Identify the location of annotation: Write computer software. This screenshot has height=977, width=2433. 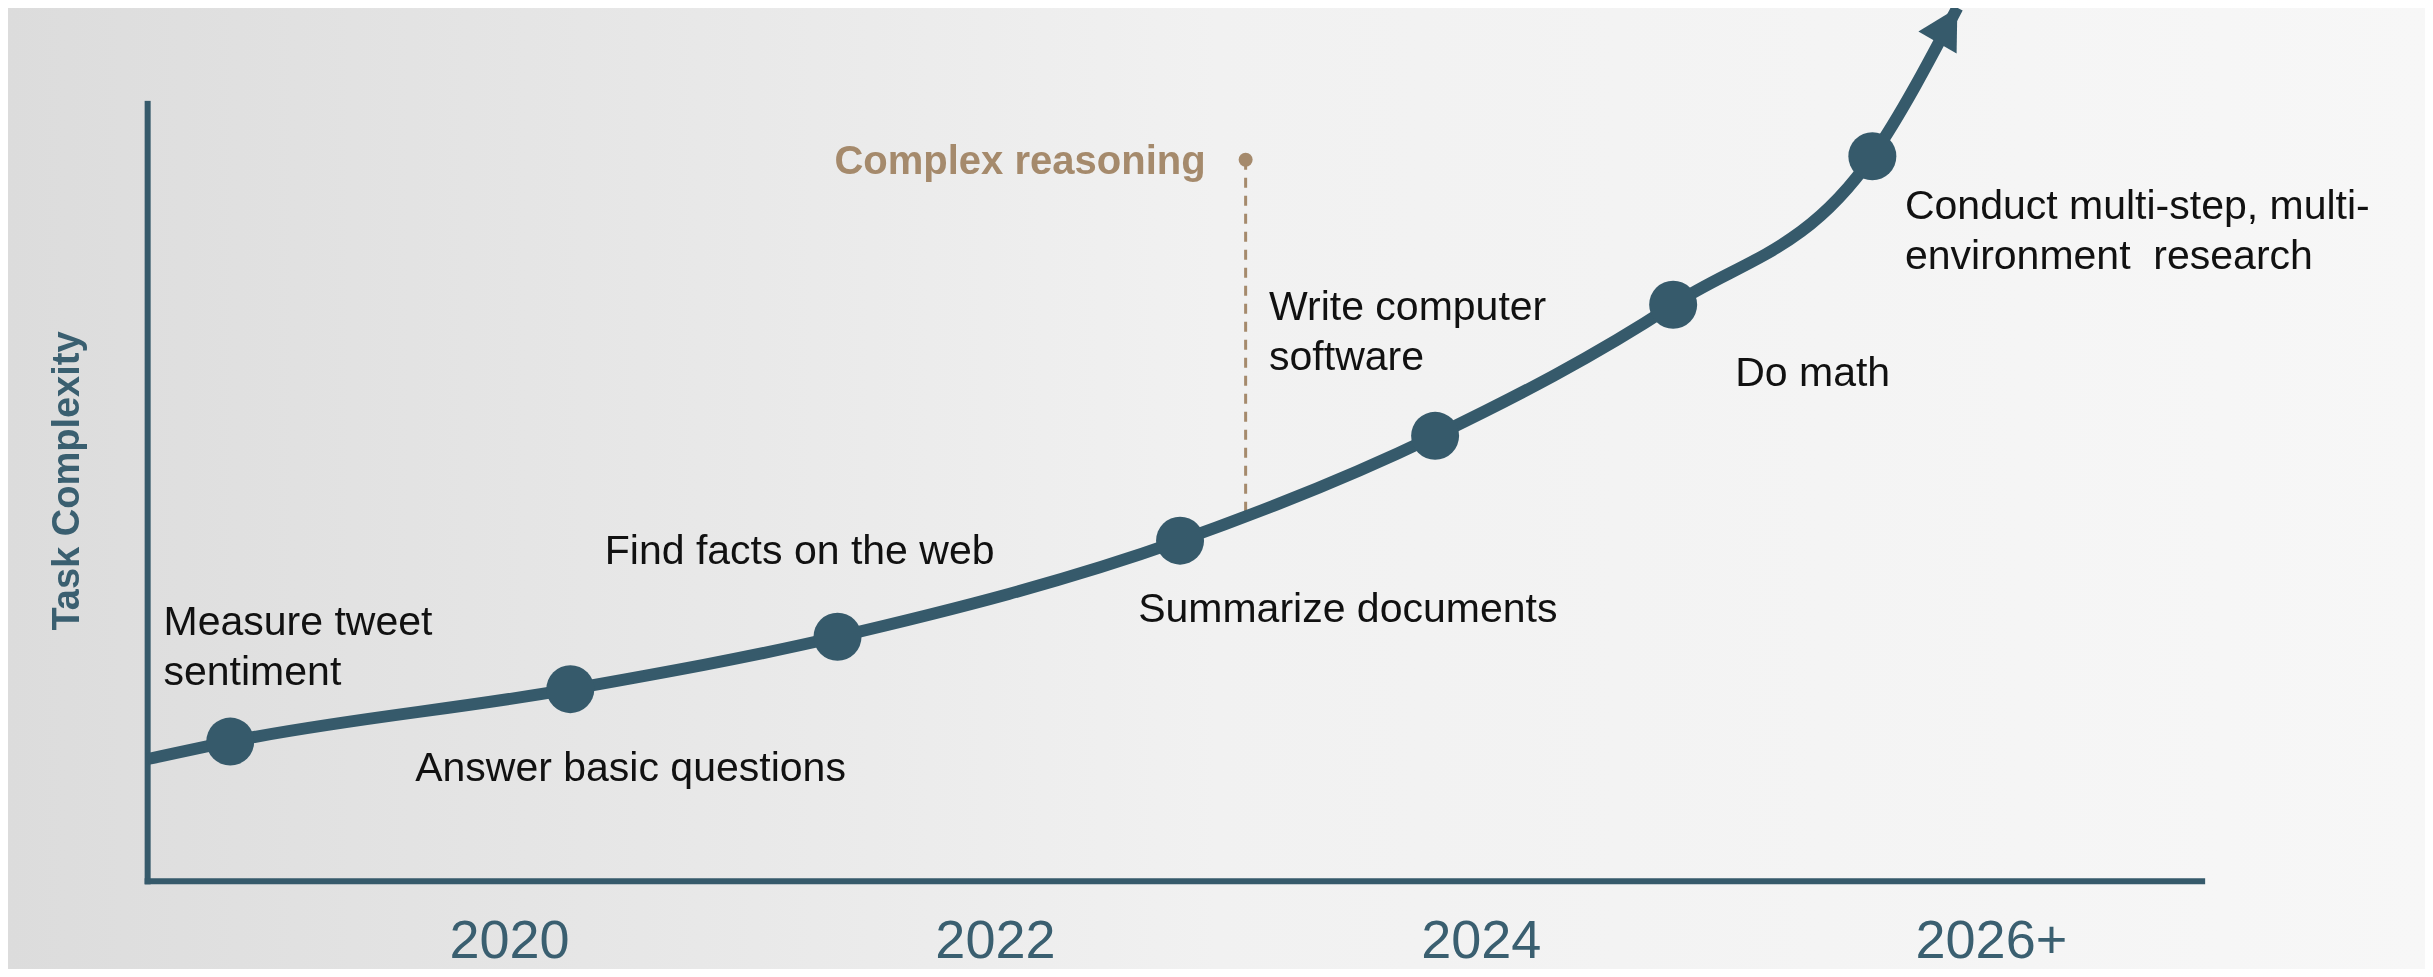
(1408, 330).